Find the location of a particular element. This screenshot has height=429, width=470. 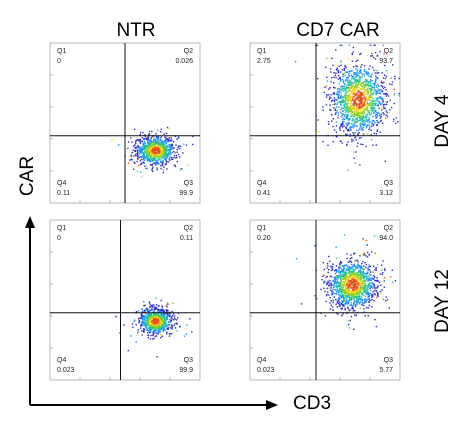

quadrant-value-q1: 0.20 is located at coordinates (264, 238).